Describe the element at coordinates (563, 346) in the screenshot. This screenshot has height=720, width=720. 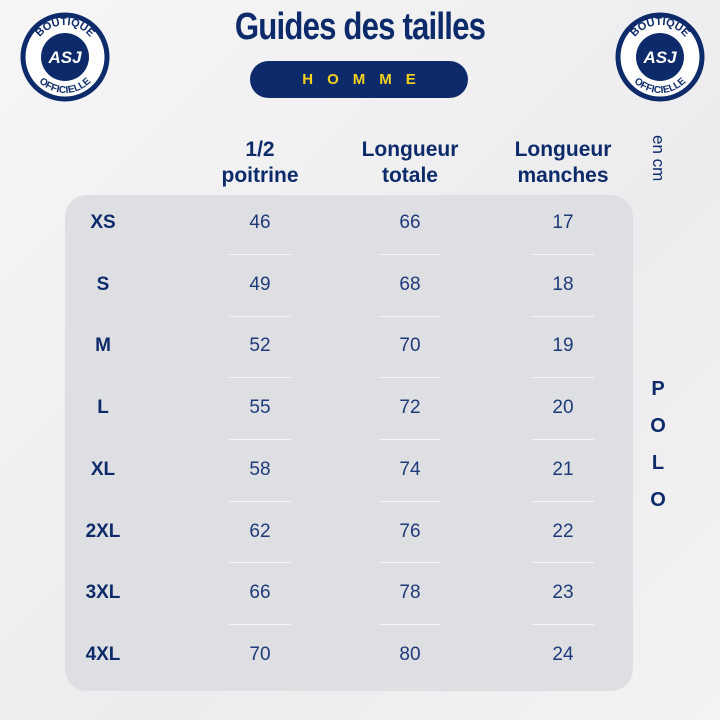
I see `cell-value: 19` at that location.